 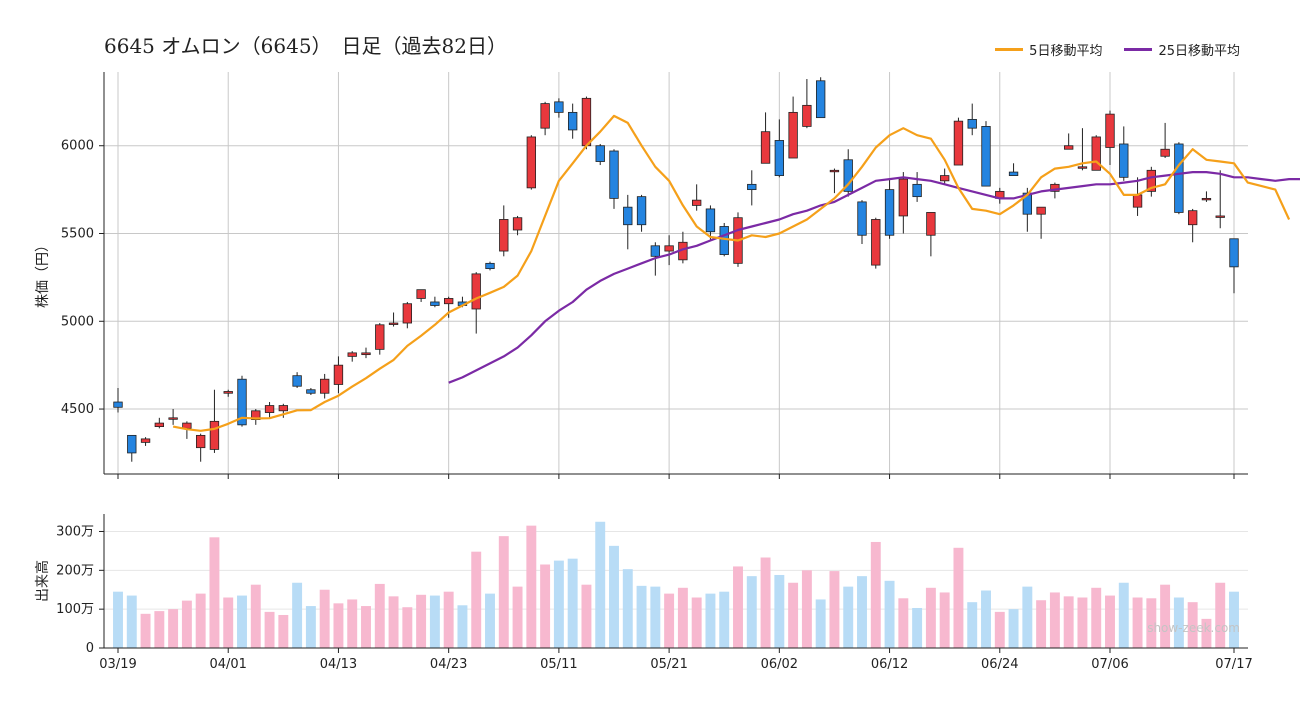 What do you see at coordinates (1233, 664) in the screenshot?
I see `x-tick-label: 07/17` at bounding box center [1233, 664].